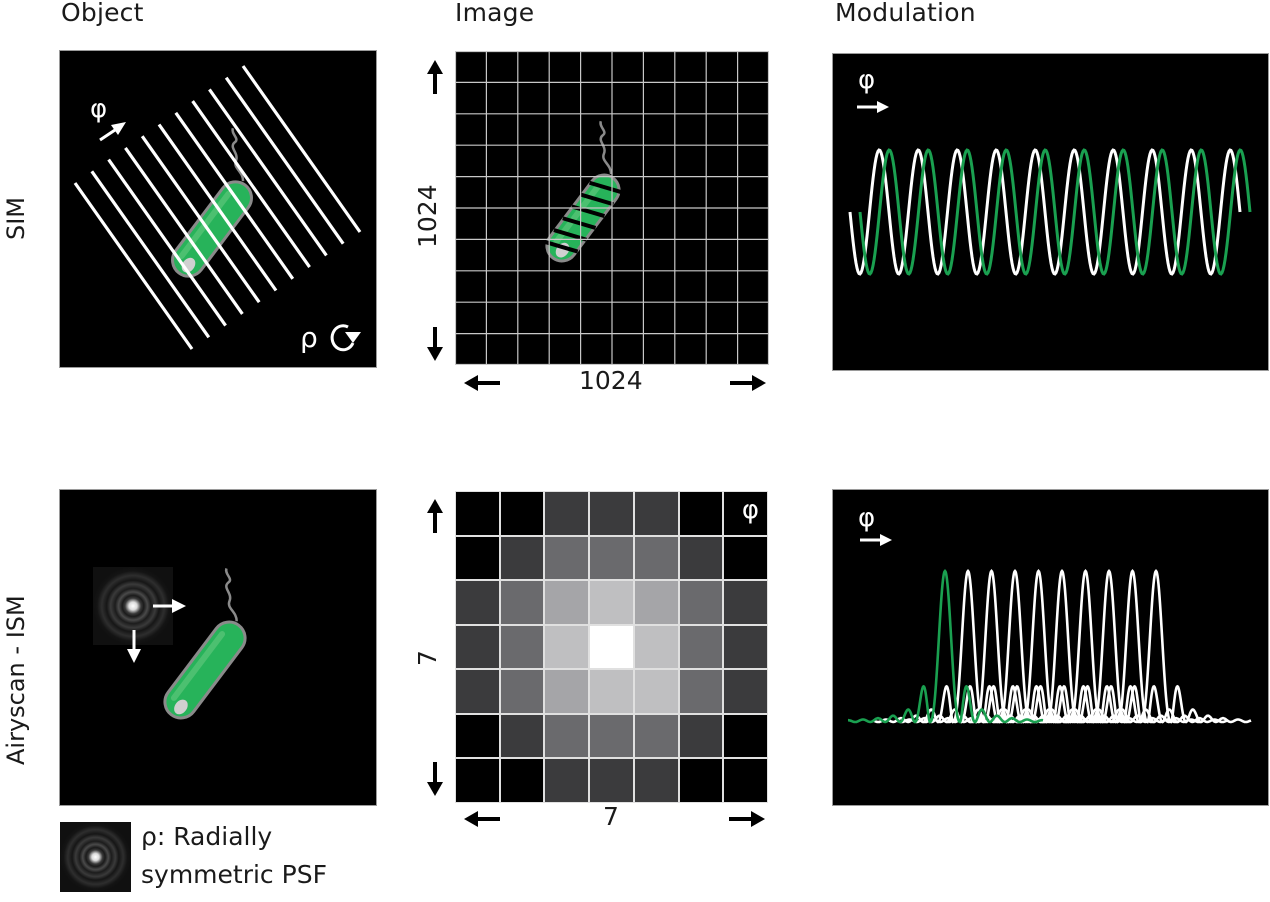  I want to click on column-title-object: Object, so click(102, 13).